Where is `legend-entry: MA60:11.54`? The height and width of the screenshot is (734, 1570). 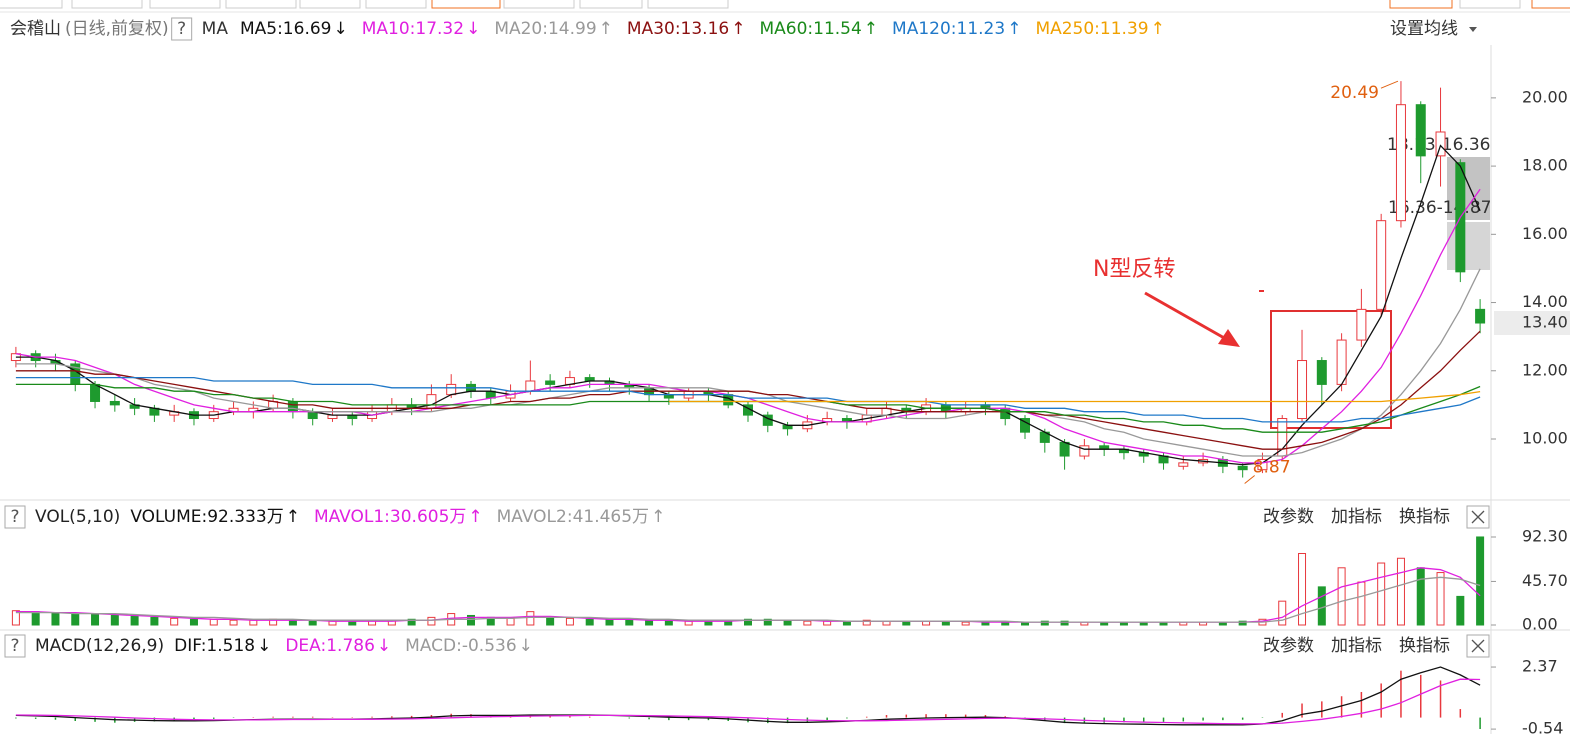
legend-entry: MA60:11.54 is located at coordinates (810, 29).